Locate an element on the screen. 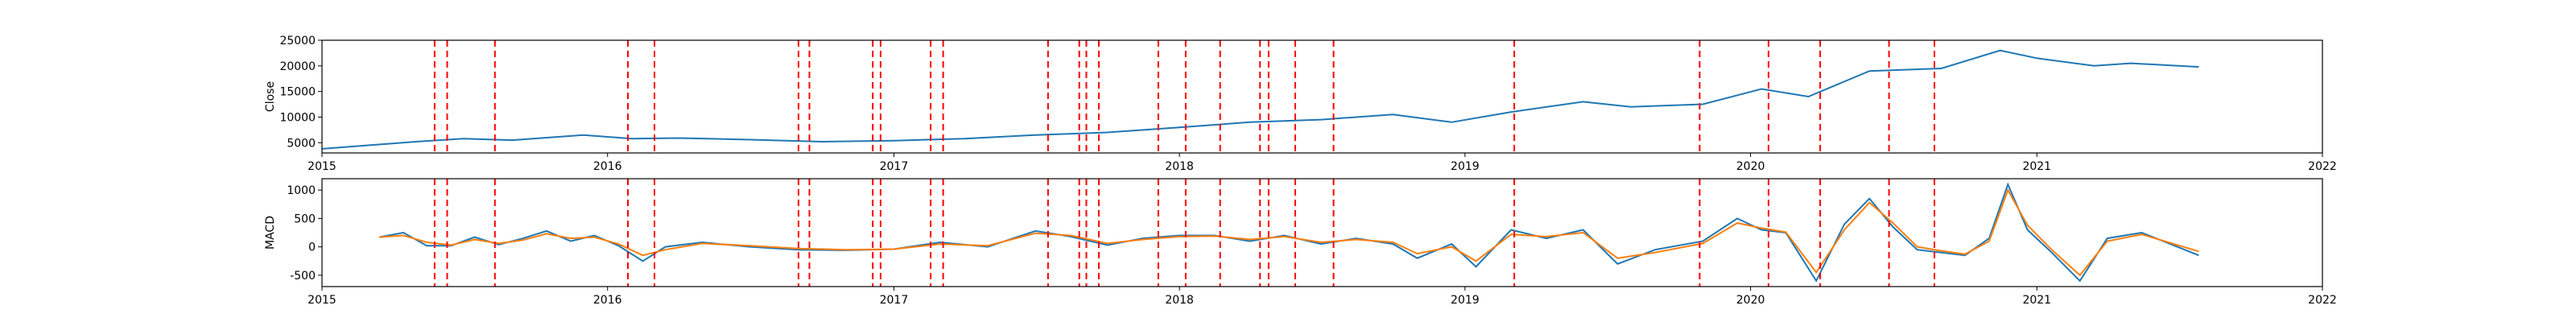 The image size is (2576, 322). y-tick-label: 20000 is located at coordinates (297, 66).